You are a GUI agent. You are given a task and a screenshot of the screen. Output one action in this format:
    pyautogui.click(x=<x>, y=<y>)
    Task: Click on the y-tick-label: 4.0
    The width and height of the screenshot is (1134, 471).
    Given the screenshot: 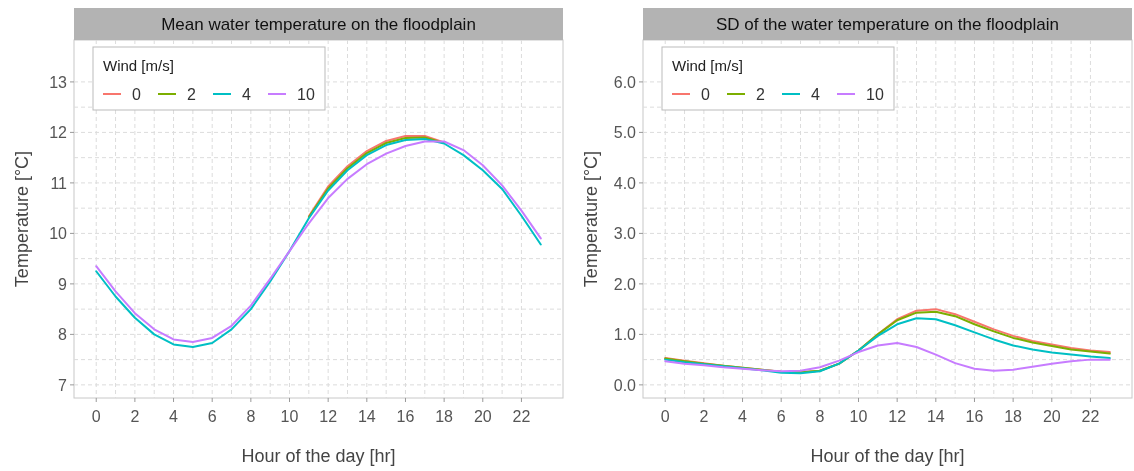 What is the action you would take?
    pyautogui.click(x=625, y=183)
    